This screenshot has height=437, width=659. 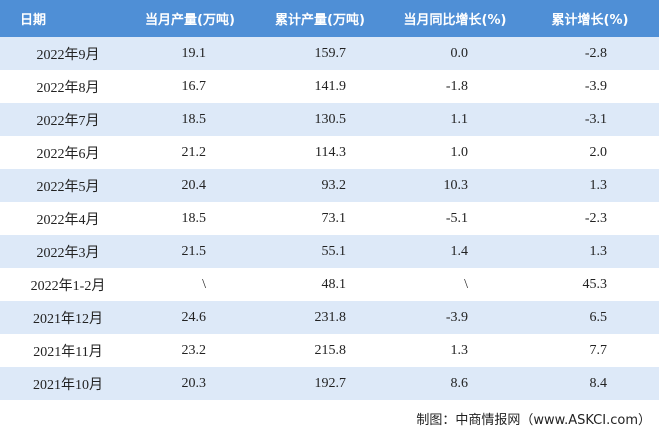 I want to click on value-cell: 20.4, so click(x=194, y=185).